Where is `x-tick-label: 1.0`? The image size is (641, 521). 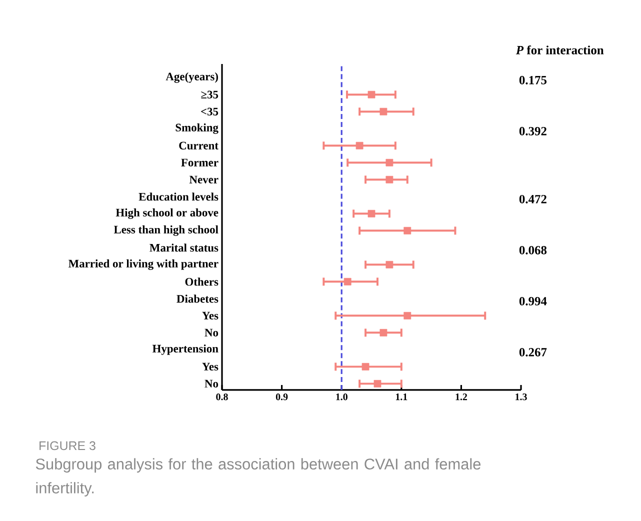 x-tick-label: 1.0 is located at coordinates (342, 397).